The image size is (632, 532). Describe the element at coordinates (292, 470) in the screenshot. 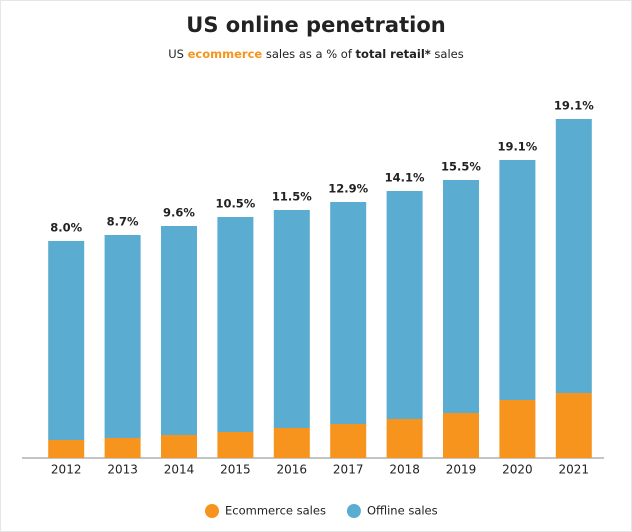

I see `x-tick-label: 2016` at that location.